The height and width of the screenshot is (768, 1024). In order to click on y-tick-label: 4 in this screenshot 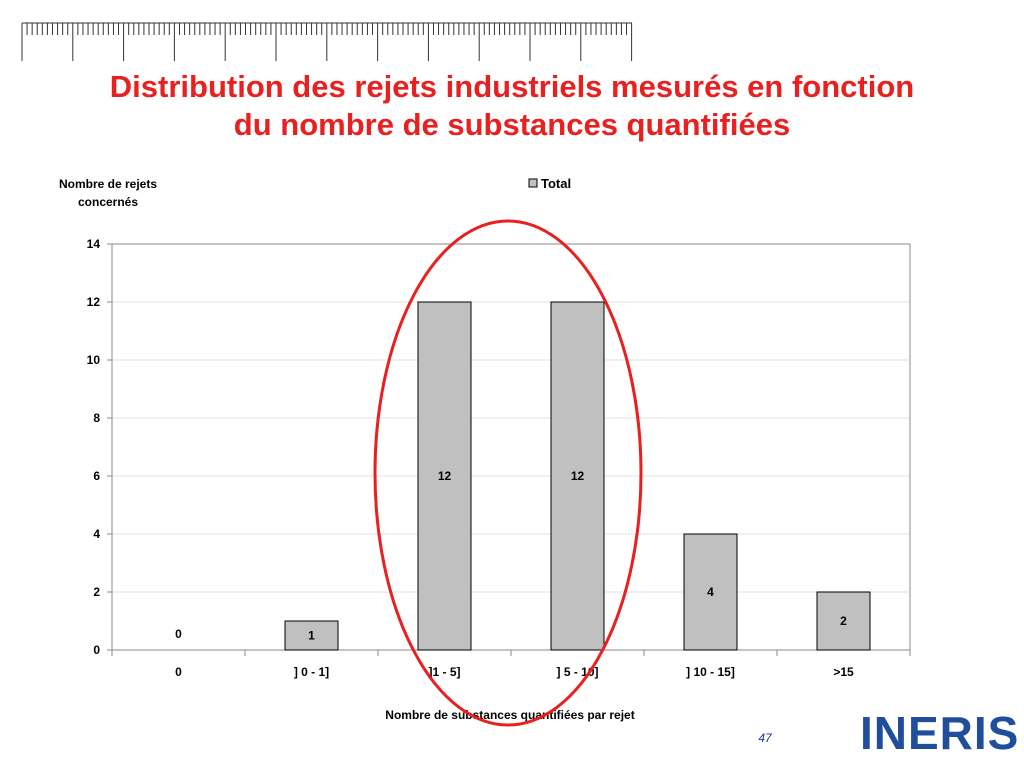, I will do `click(96, 534)`.